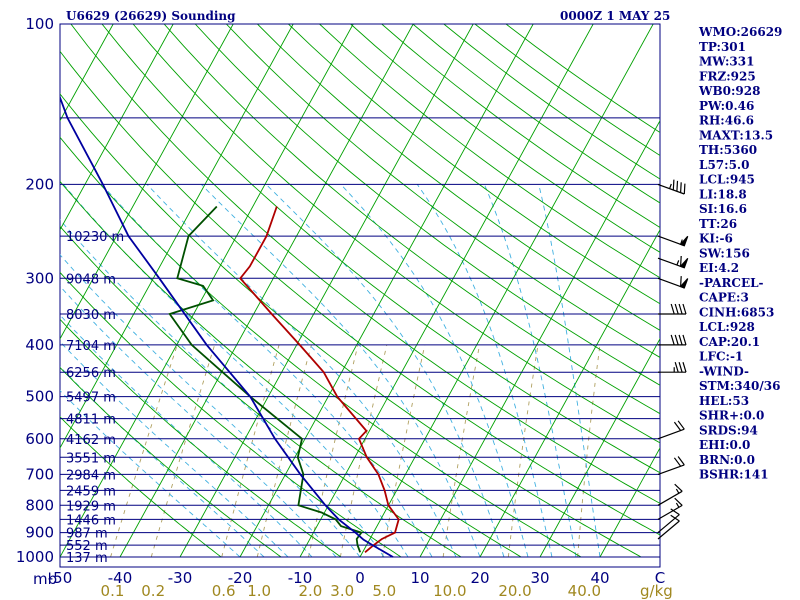  I want to click on pressure-tick-label: 100, so click(39, 24).